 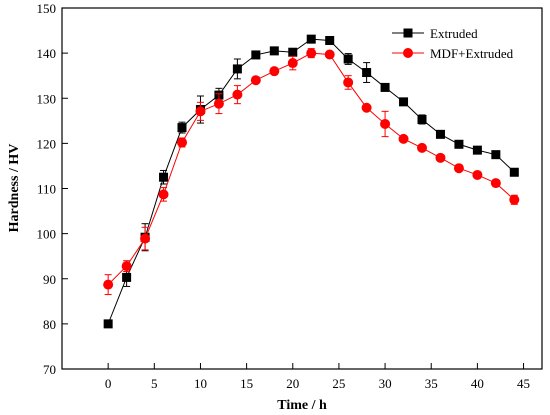 What do you see at coordinates (292, 383) in the screenshot?
I see `x-tick-label: 20` at bounding box center [292, 383].